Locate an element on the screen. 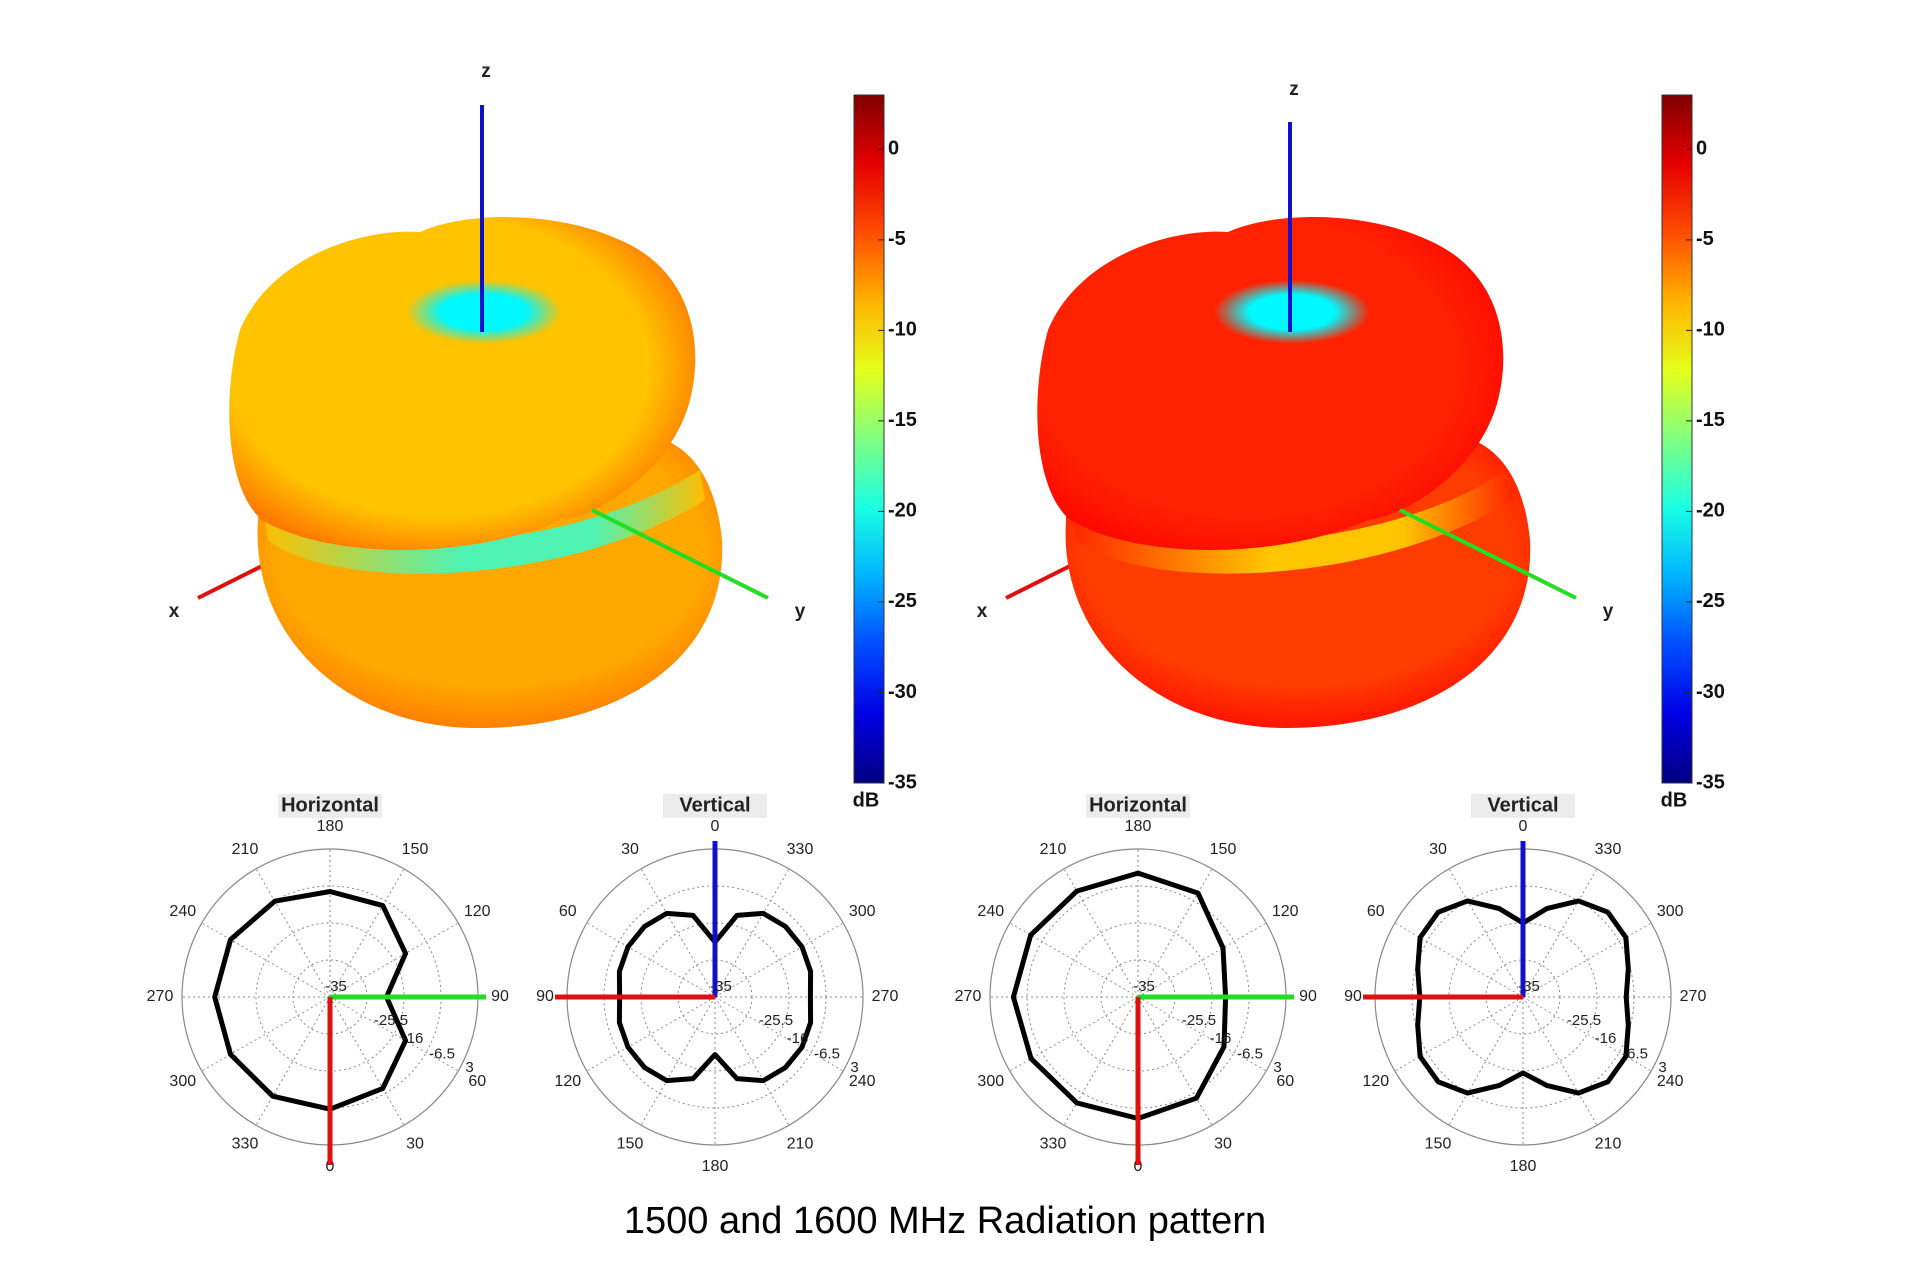 The width and height of the screenshot is (1926, 1270). y-axis-line is located at coordinates (1488, 554).